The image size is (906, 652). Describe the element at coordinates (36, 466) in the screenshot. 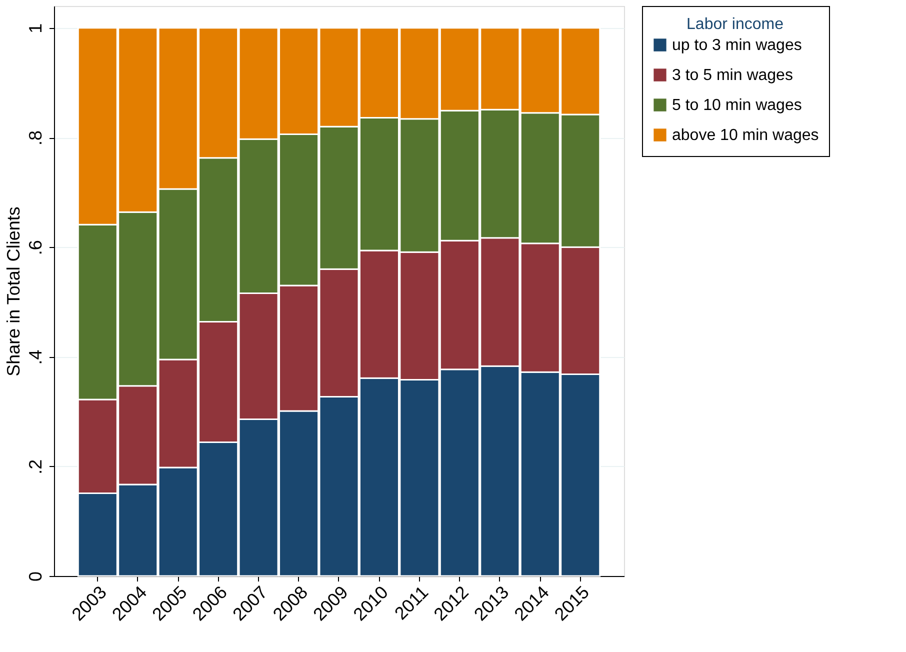

I see `y-tick-label: .2` at that location.